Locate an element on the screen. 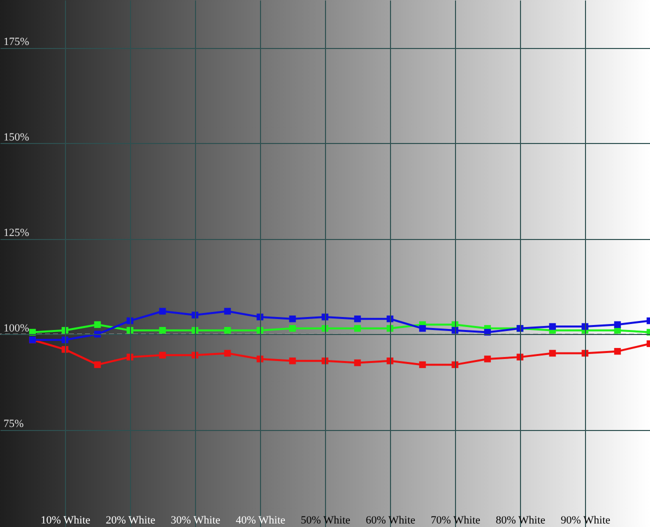  x-tick-label: 10% White is located at coordinates (65, 520).